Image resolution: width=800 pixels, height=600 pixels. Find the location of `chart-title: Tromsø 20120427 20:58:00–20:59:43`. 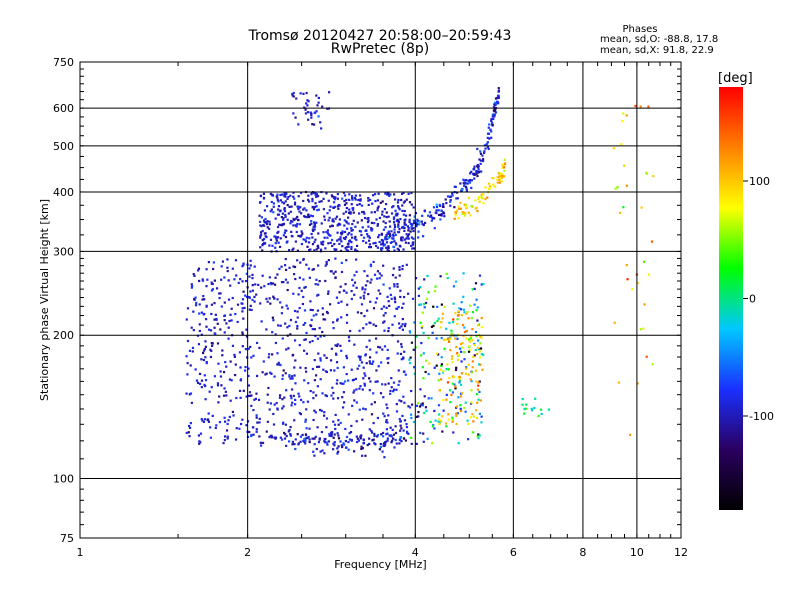

chart-title: Tromsø 20120427 20:58:00–20:59:43 is located at coordinates (380, 36).